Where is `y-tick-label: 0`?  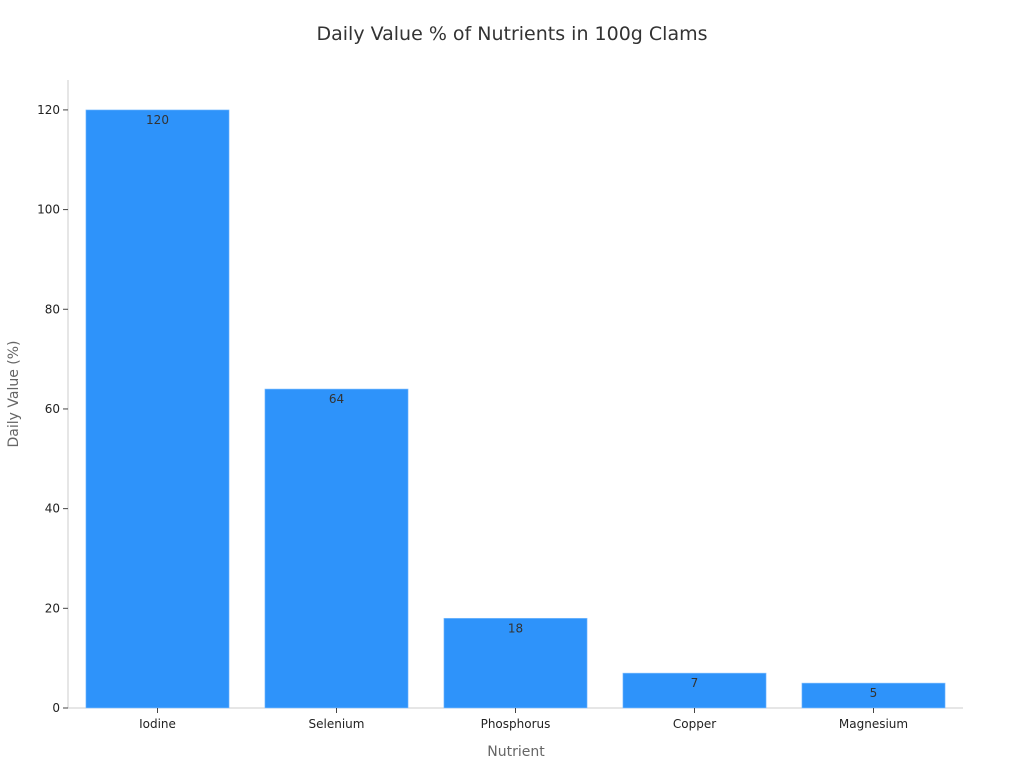
y-tick-label: 0 is located at coordinates (56, 708).